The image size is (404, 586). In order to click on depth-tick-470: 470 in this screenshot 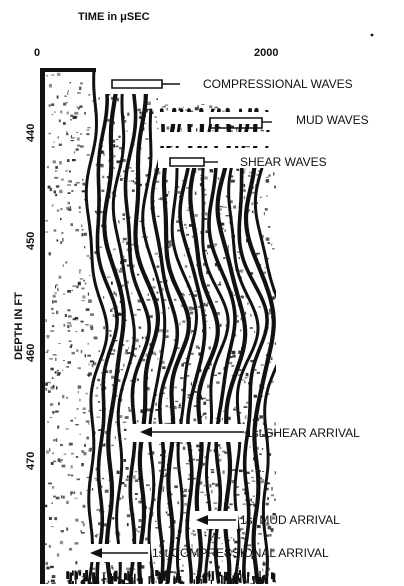, I will do `click(31, 461)`.